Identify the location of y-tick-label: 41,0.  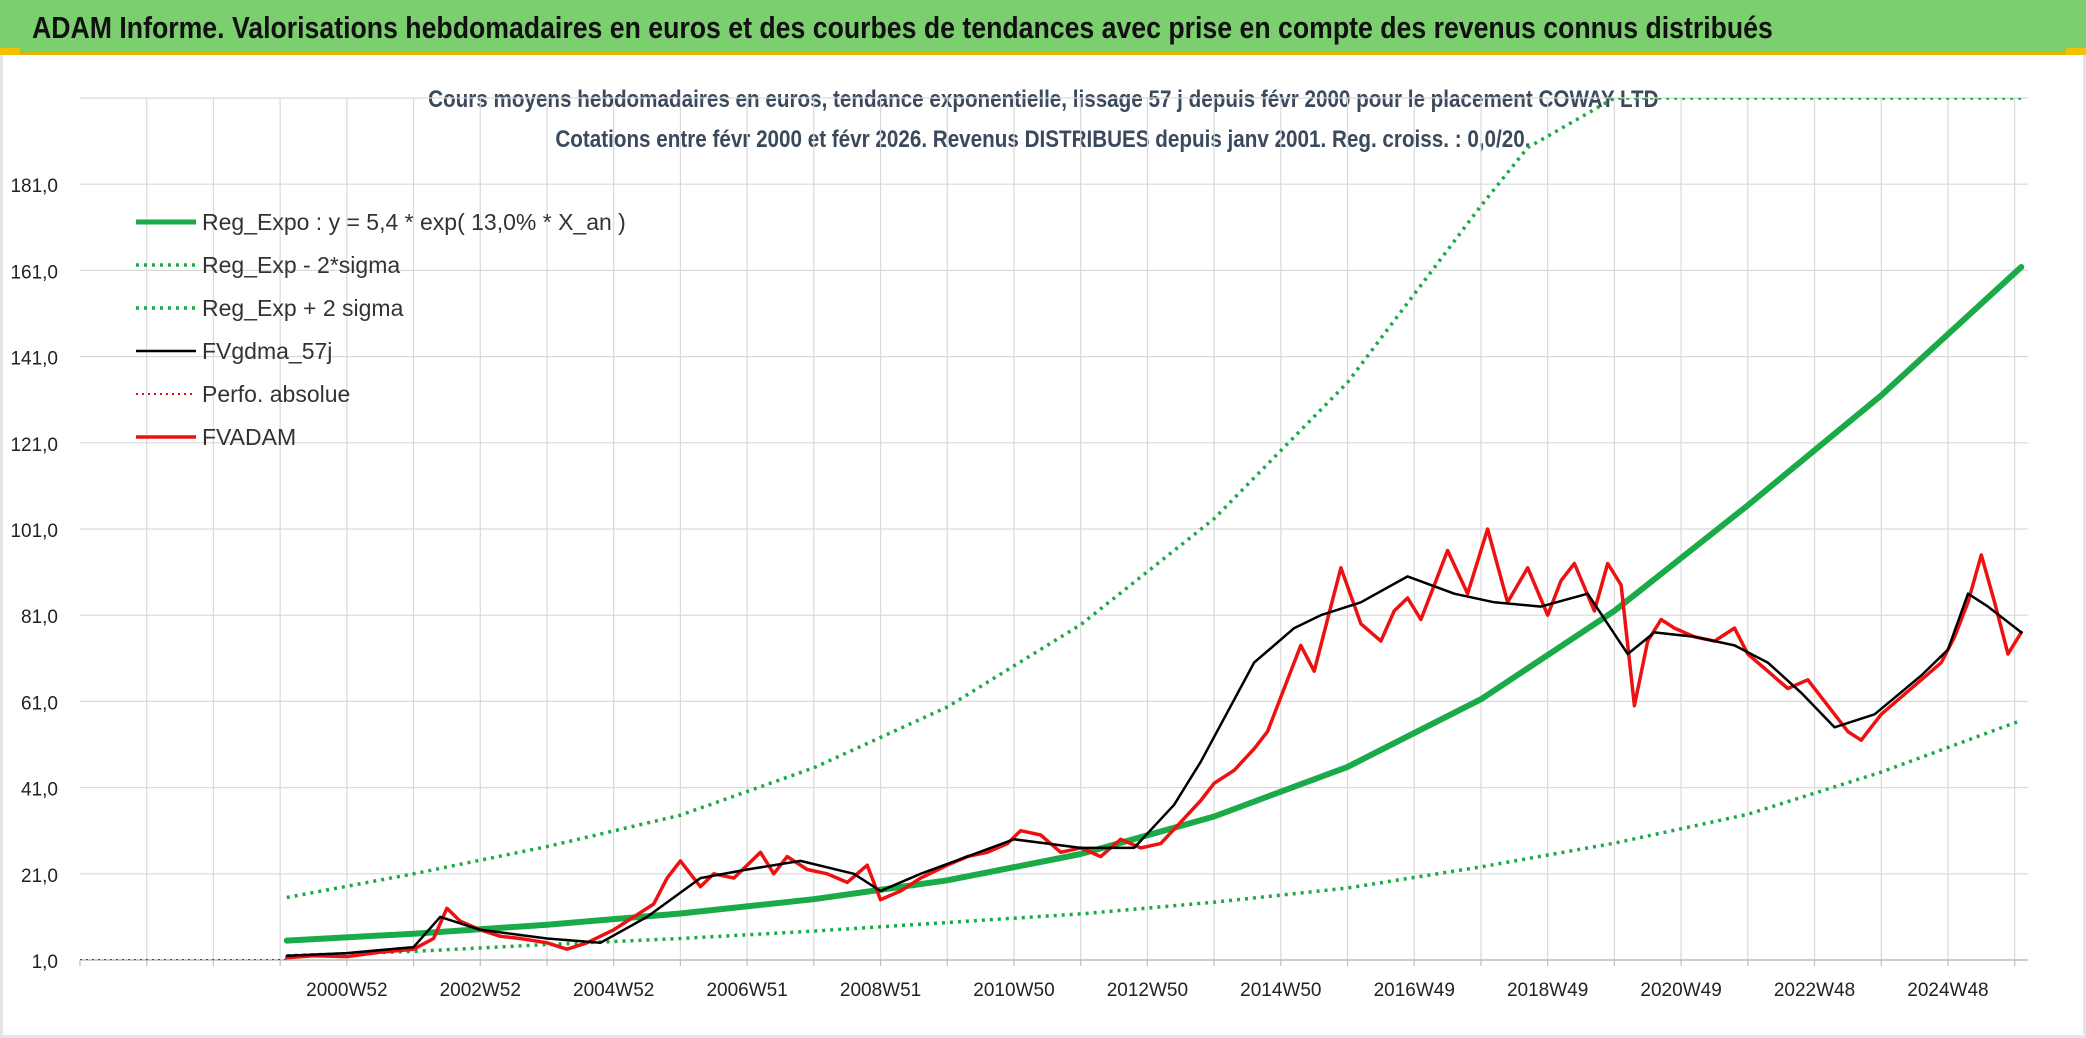
(39, 790).